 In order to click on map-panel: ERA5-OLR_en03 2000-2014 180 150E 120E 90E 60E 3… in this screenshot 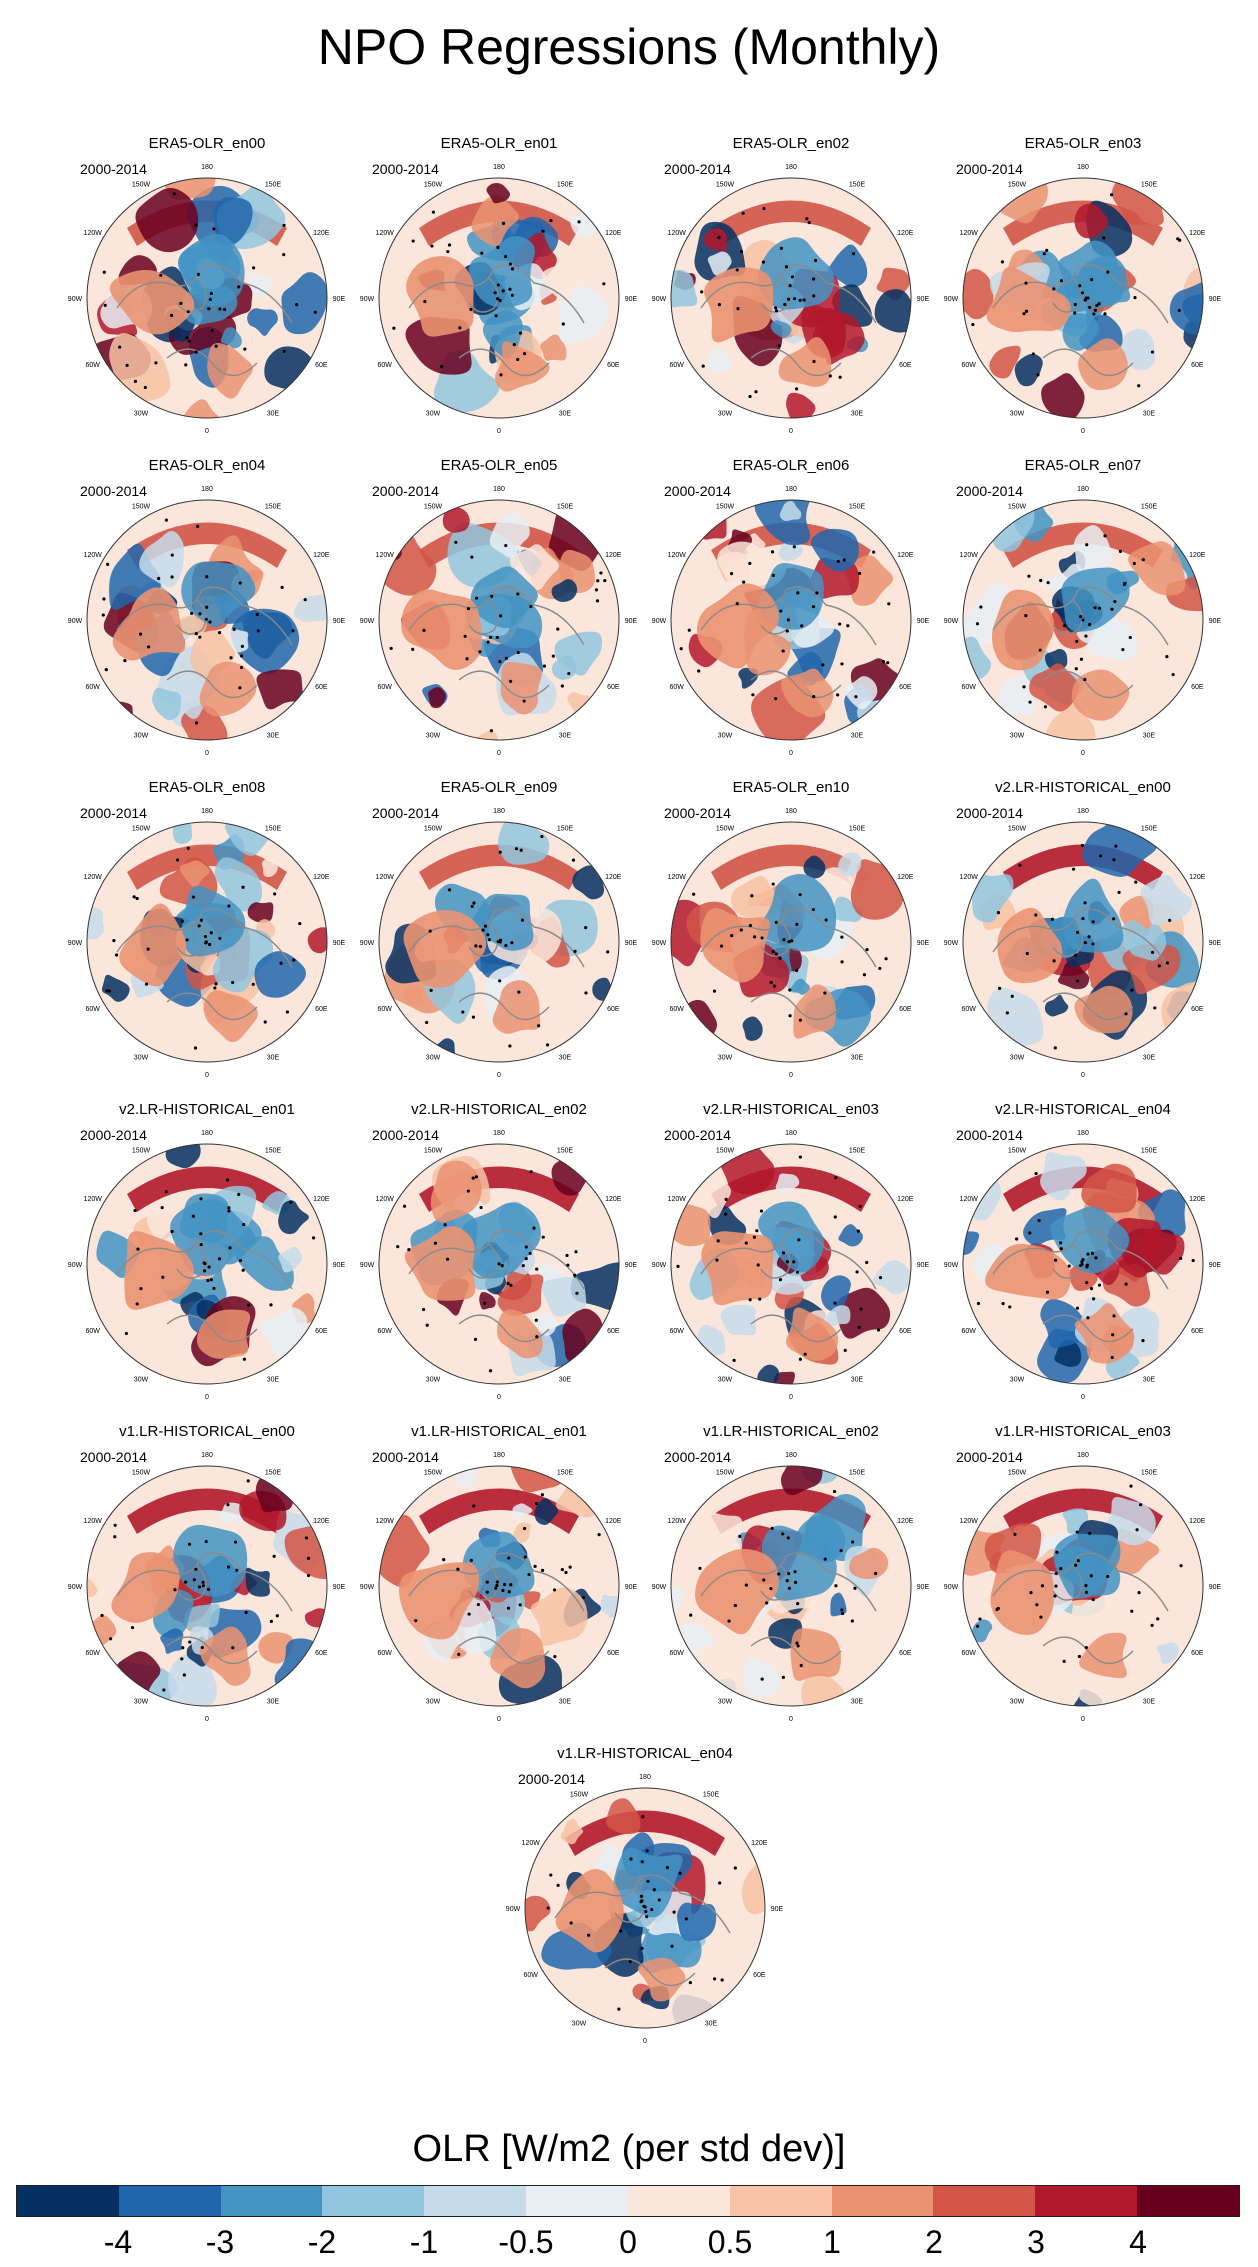, I will do `click(1083, 290)`.